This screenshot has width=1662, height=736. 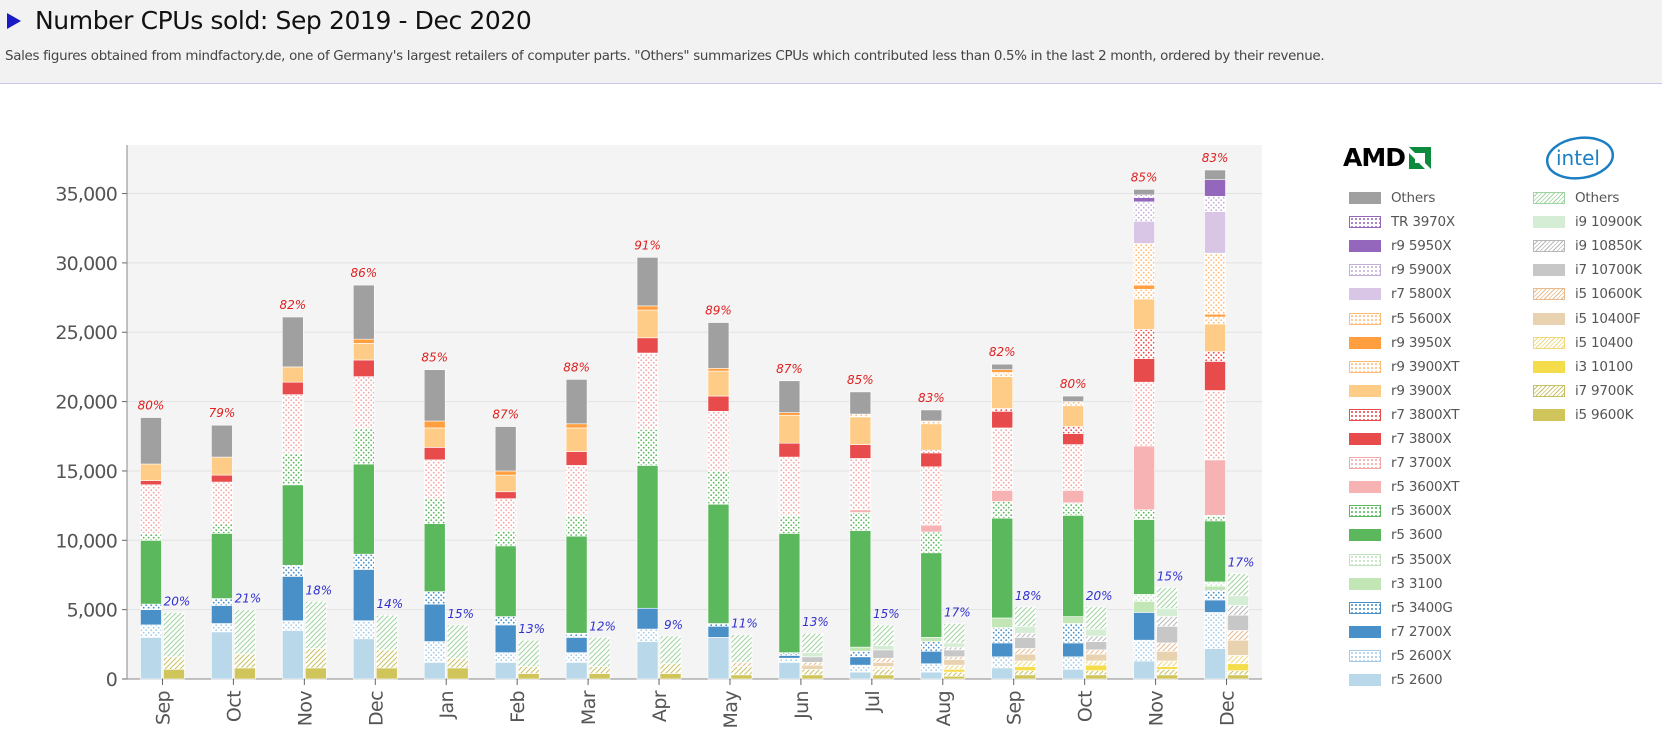 What do you see at coordinates (1587, 319) in the screenshot?
I see `legend-item-intel-i5-10400f: i5 10400F` at bounding box center [1587, 319].